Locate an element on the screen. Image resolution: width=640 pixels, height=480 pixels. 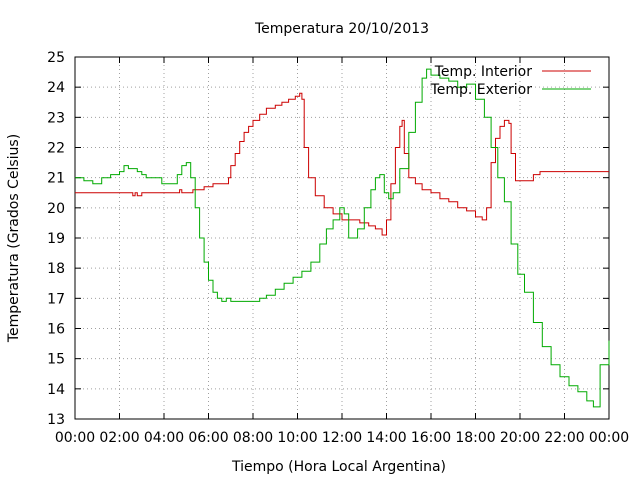
x-tick-label: 02:00 is located at coordinates (119, 438).